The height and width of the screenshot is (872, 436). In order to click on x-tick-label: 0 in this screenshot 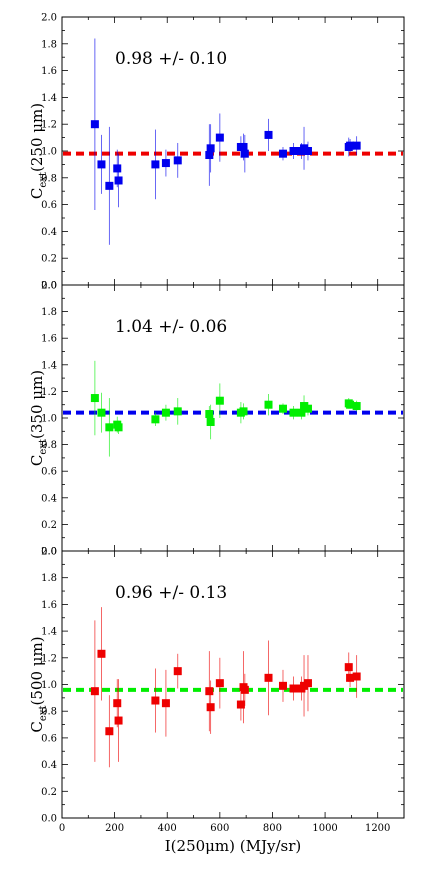, I will do `click(62, 828)`.